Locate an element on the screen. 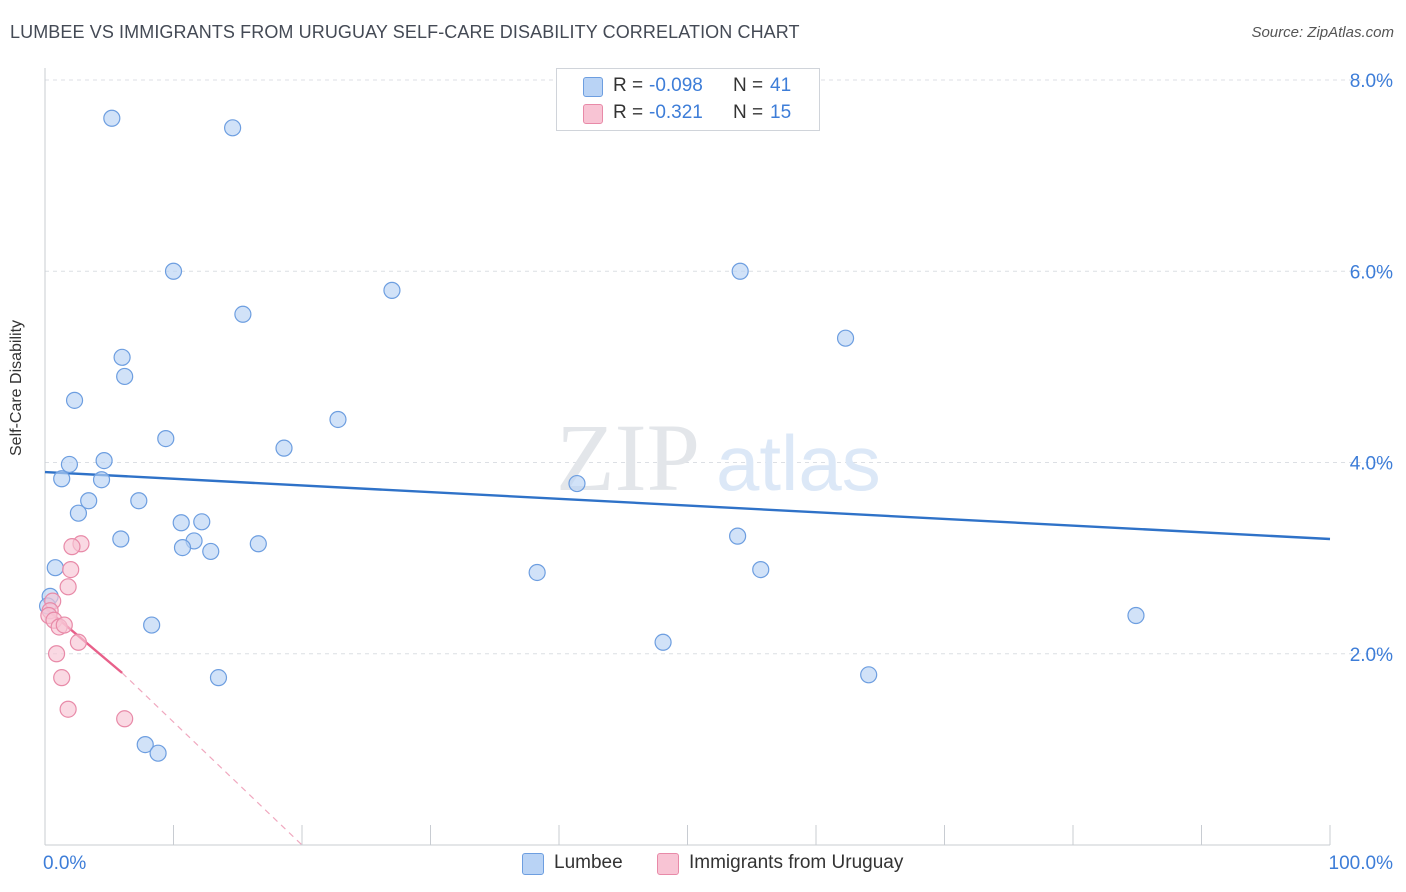 Image resolution: width=1406 pixels, height=892 pixels. series-swatch-lumbee is located at coordinates (533, 864).